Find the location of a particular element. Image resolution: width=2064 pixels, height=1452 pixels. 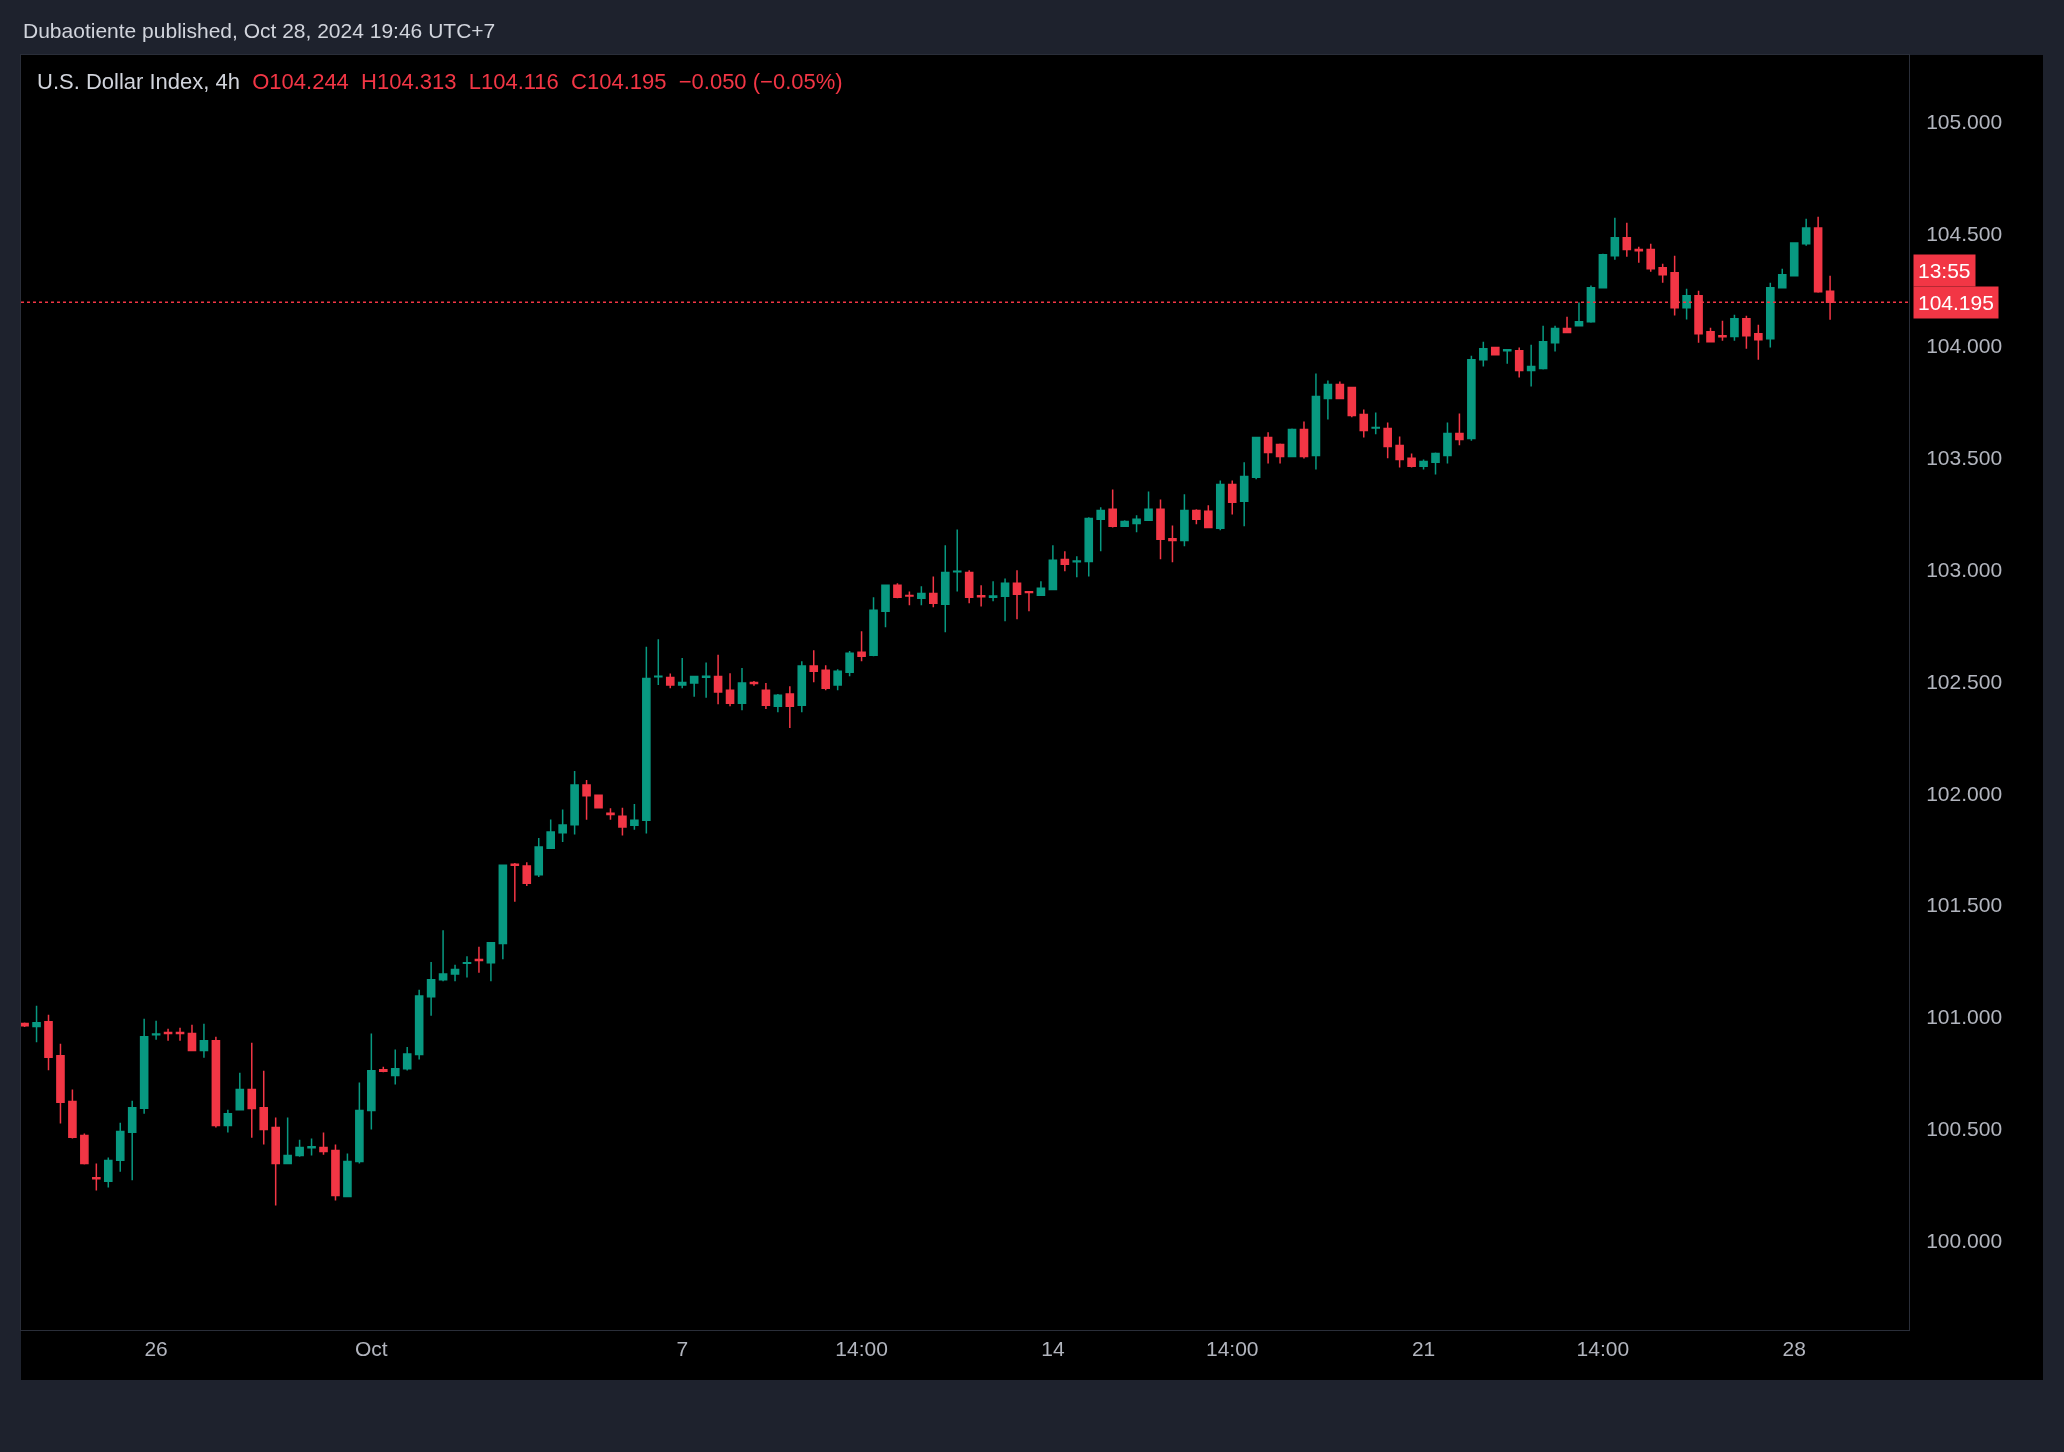

y-tick-label: 100.000 is located at coordinates (1964, 1240).